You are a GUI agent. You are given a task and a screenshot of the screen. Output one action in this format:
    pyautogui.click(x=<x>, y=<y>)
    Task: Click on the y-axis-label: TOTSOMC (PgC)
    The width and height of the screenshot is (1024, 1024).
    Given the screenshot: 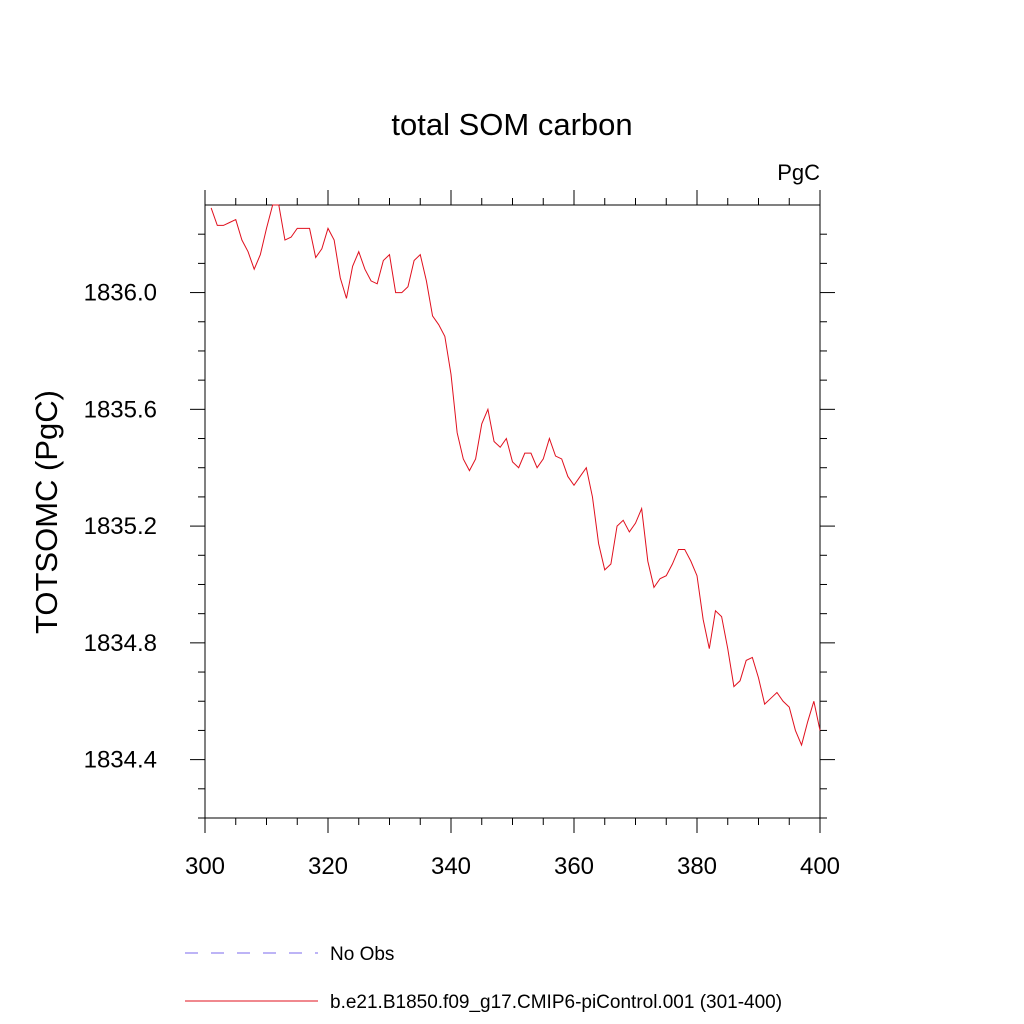 What is the action you would take?
    pyautogui.click(x=46, y=512)
    